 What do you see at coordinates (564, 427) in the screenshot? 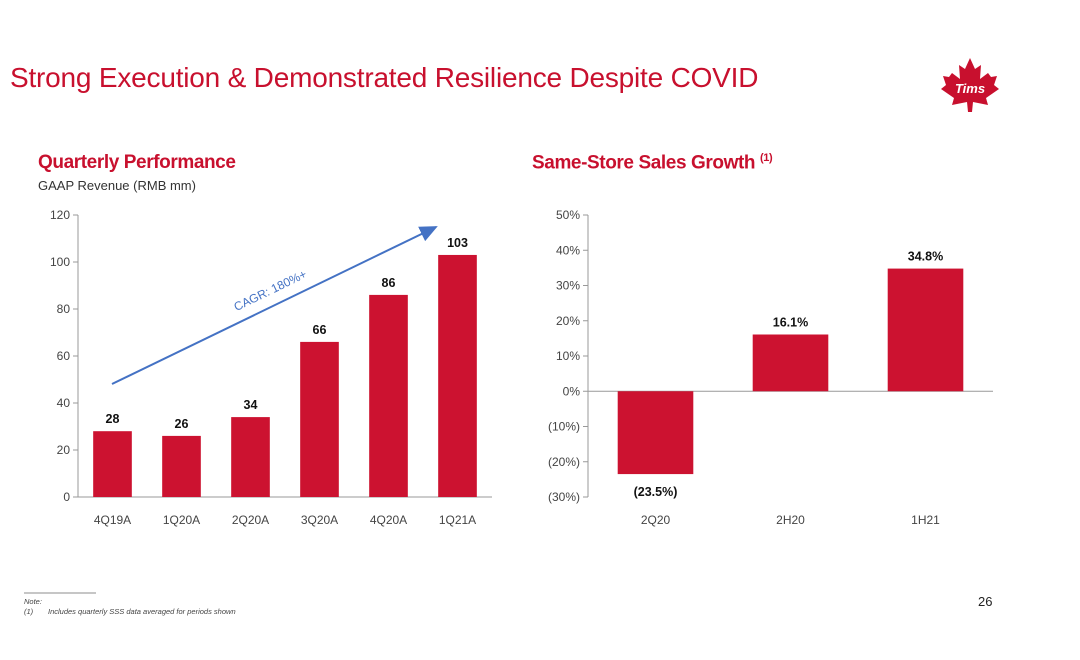
I see `sss-y-tick-label: (10%)` at bounding box center [564, 427].